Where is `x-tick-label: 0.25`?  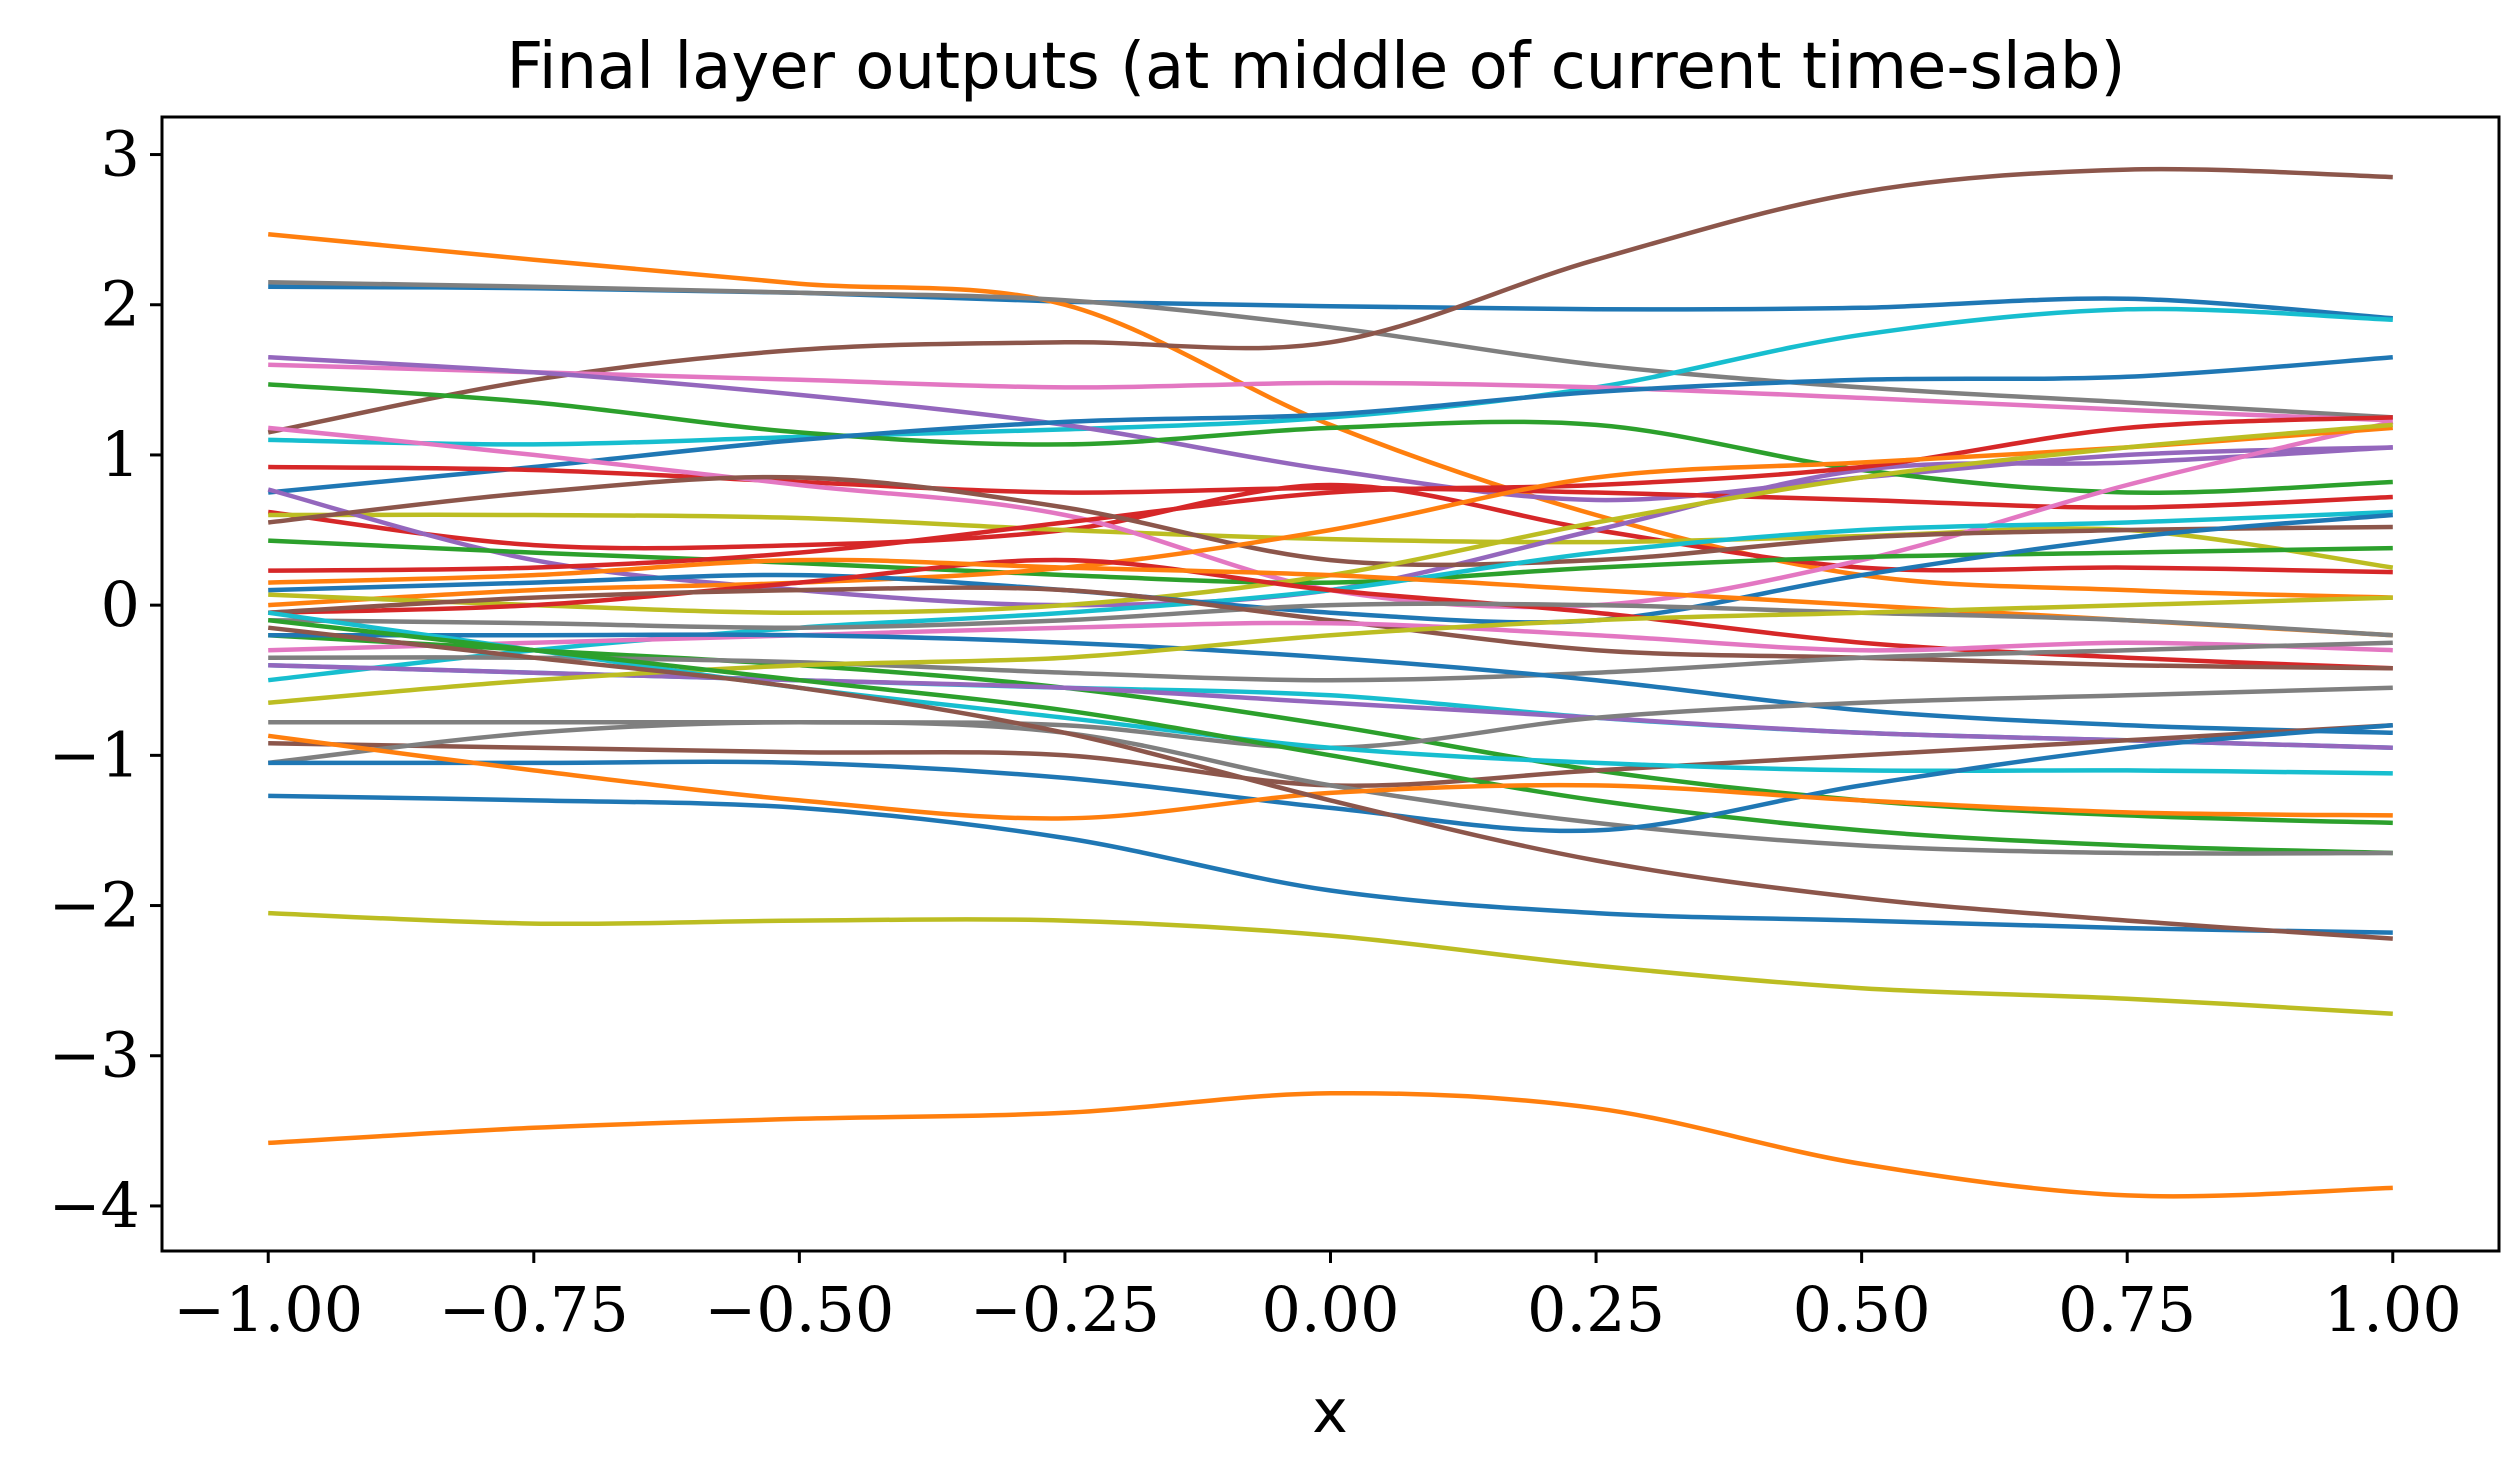 x-tick-label: 0.25 is located at coordinates (1596, 1309).